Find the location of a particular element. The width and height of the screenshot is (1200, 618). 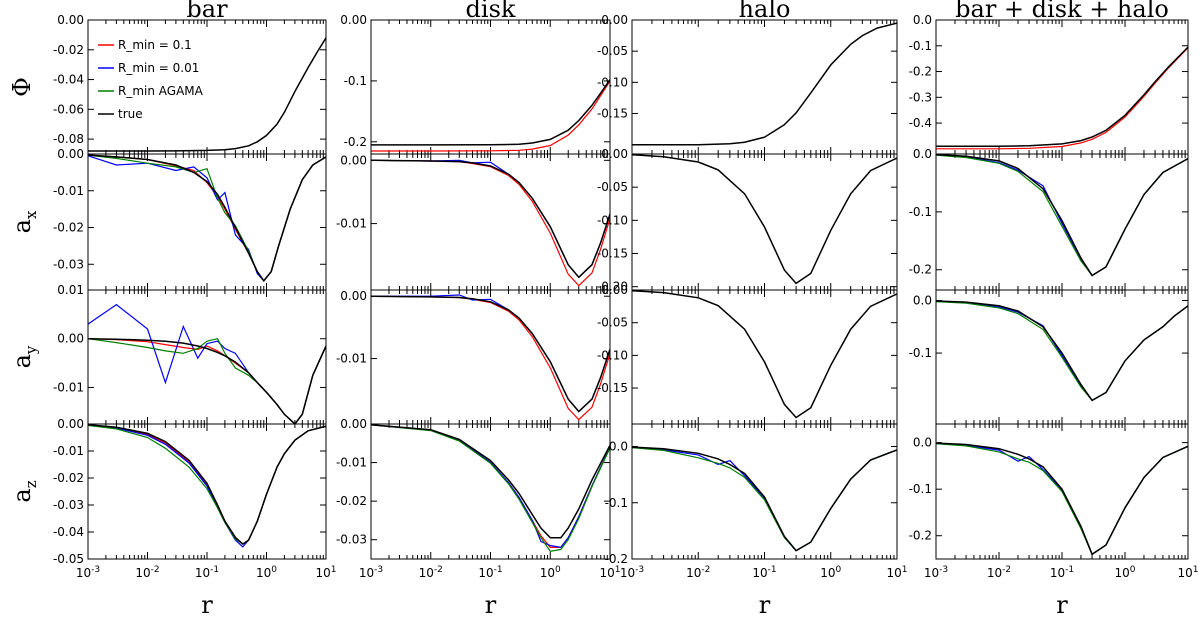

column-title: halo is located at coordinates (765, 11).